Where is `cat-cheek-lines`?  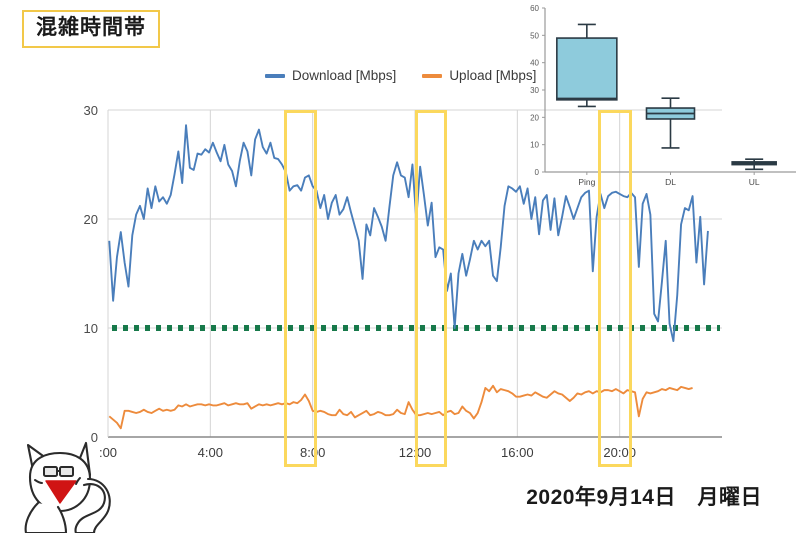
cat-cheek-lines is located at coordinates (57, 481).